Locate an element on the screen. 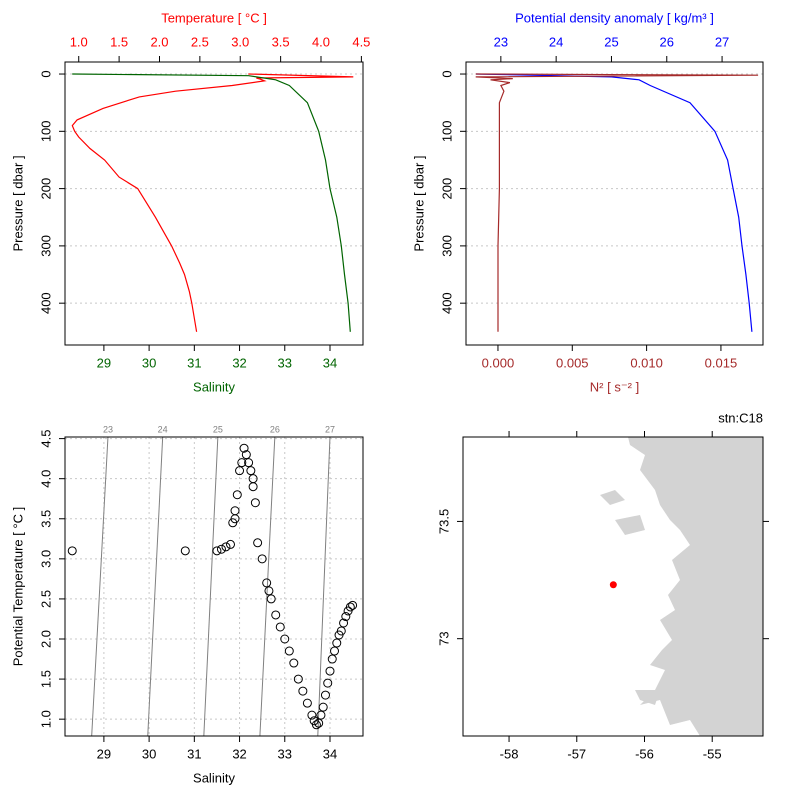  x-axis-label: Potential density anomaly [ kg/m³ ] is located at coordinates (614, 17).